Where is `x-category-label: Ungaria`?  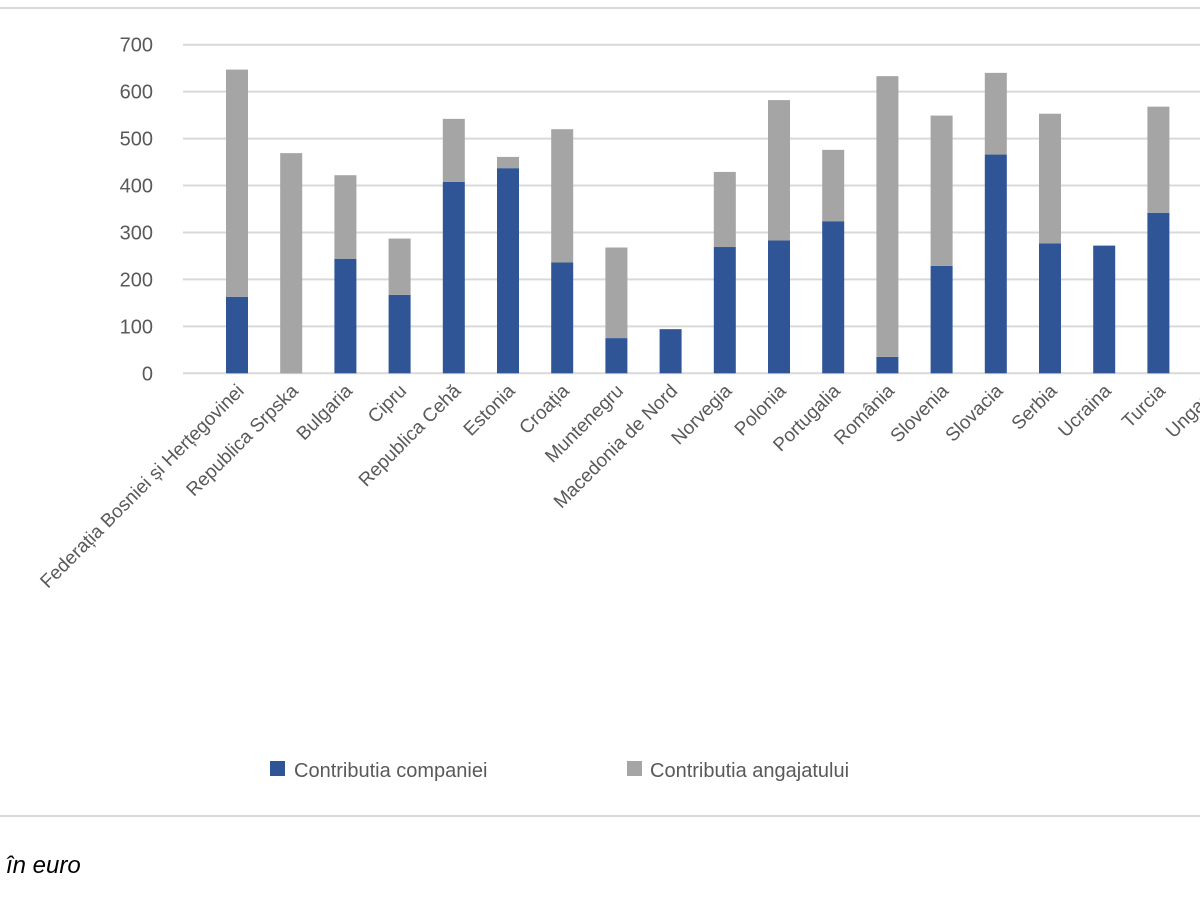 x-category-label: Ungaria is located at coordinates (1181, 411).